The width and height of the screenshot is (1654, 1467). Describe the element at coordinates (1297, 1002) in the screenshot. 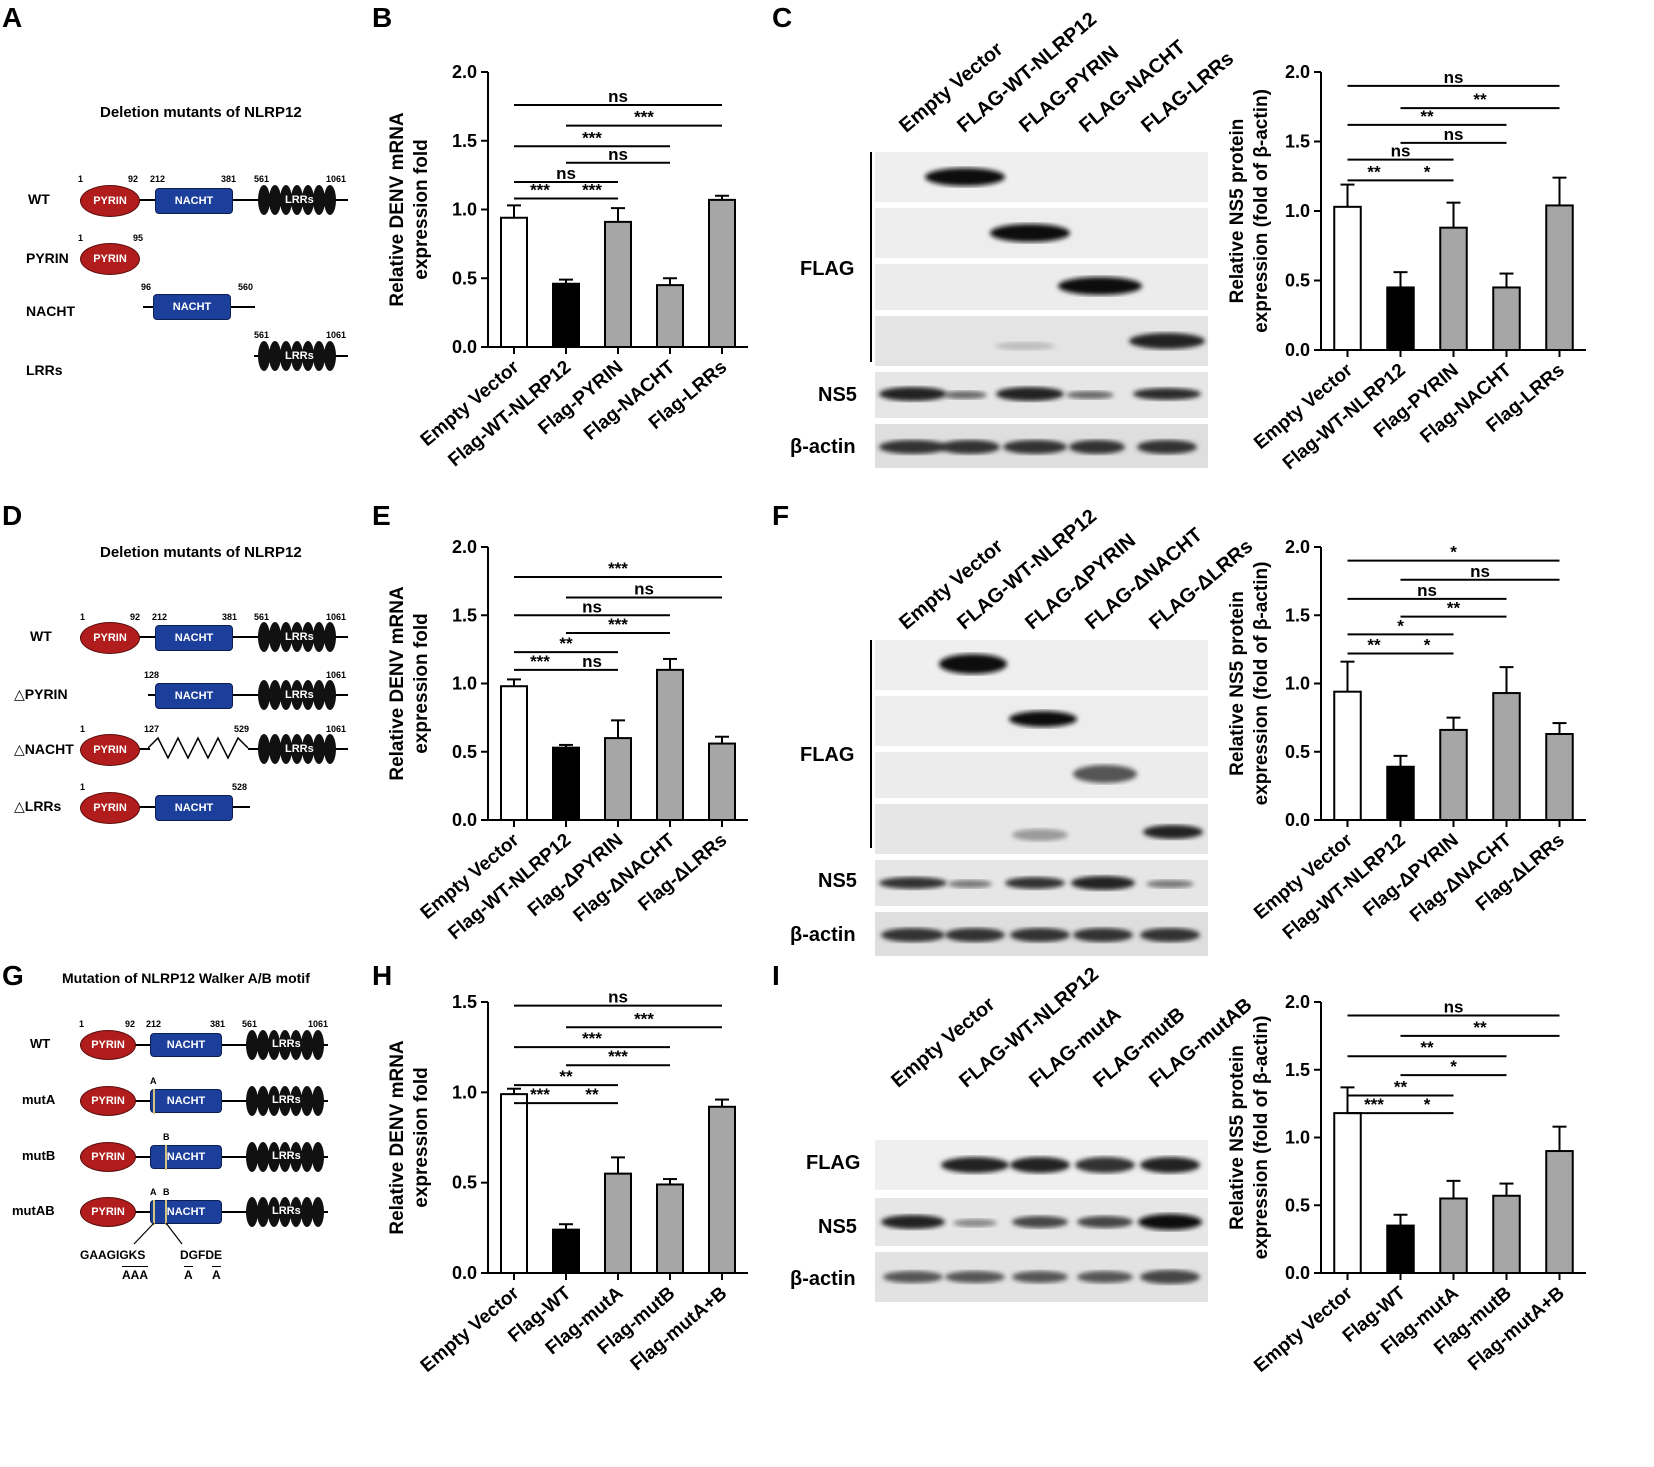

I see `y-tick-label: 2.0` at that location.